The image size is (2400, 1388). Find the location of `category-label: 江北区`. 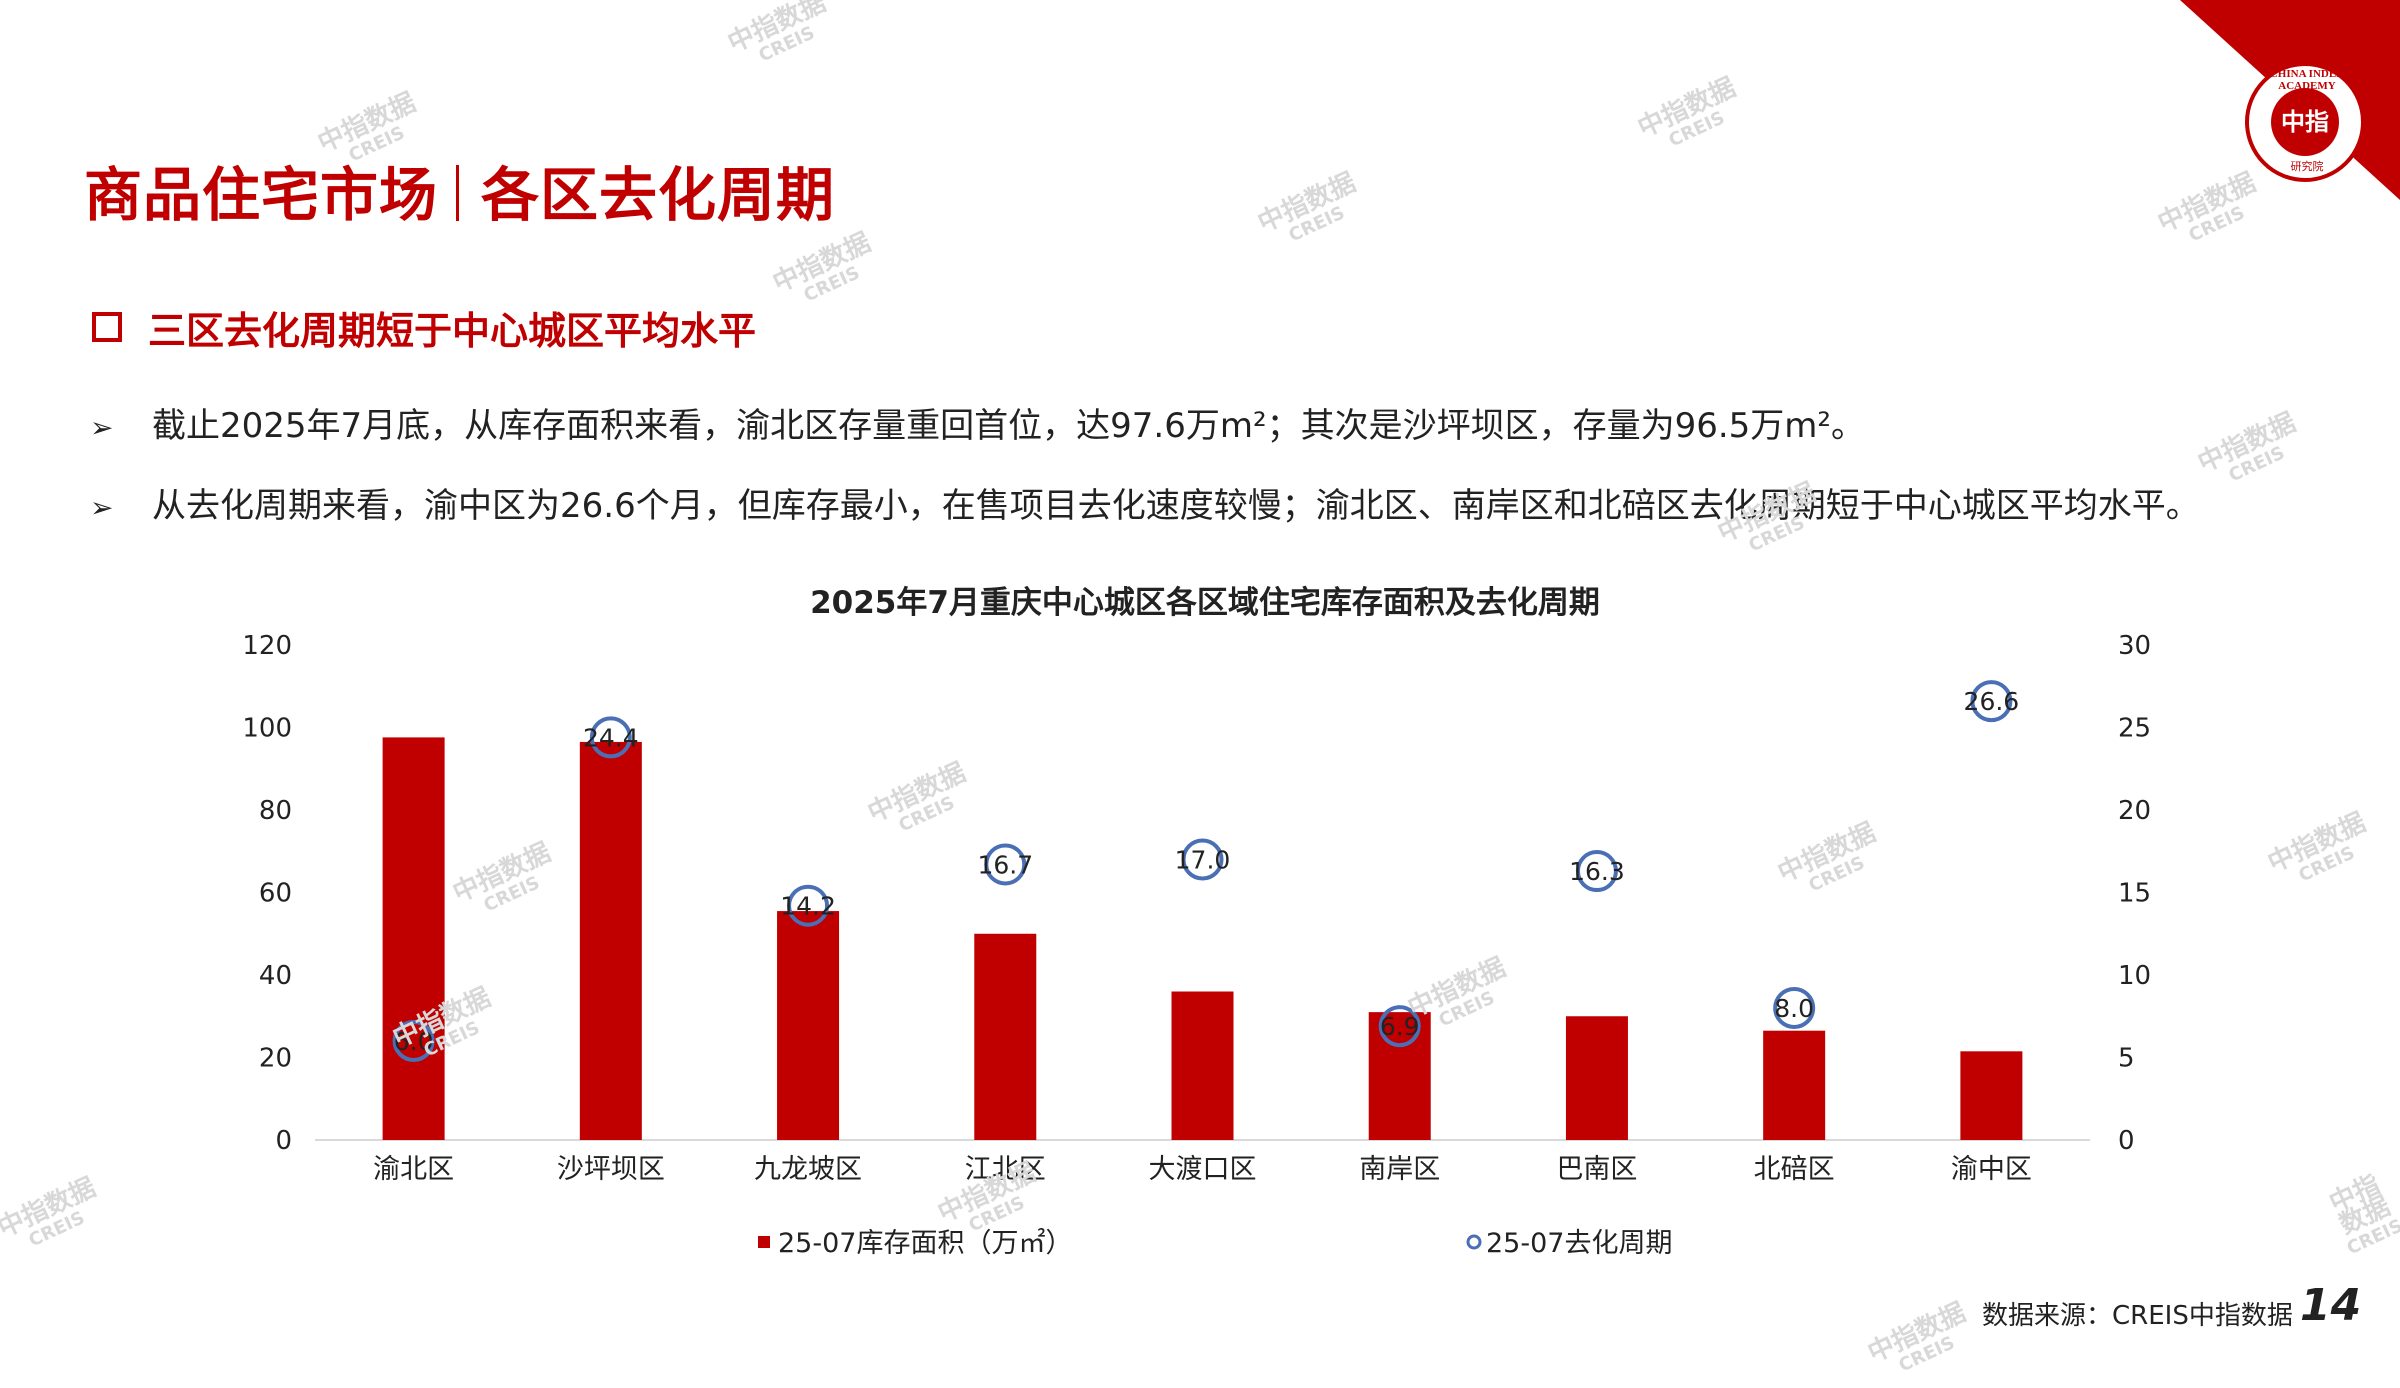

category-label: 江北区 is located at coordinates (1005, 1169).